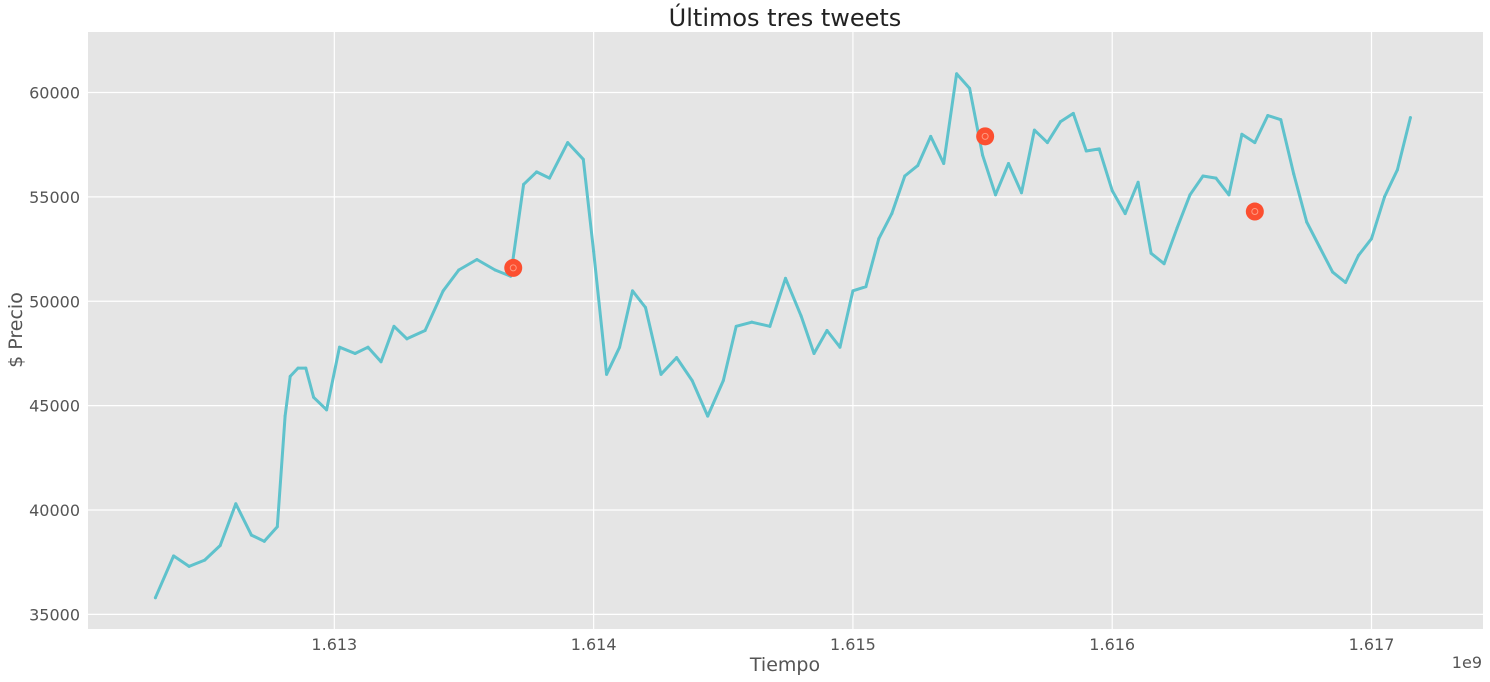 The height and width of the screenshot is (682, 1490). Describe the element at coordinates (54, 301) in the screenshot. I see `y-tick-label: 50000` at that location.